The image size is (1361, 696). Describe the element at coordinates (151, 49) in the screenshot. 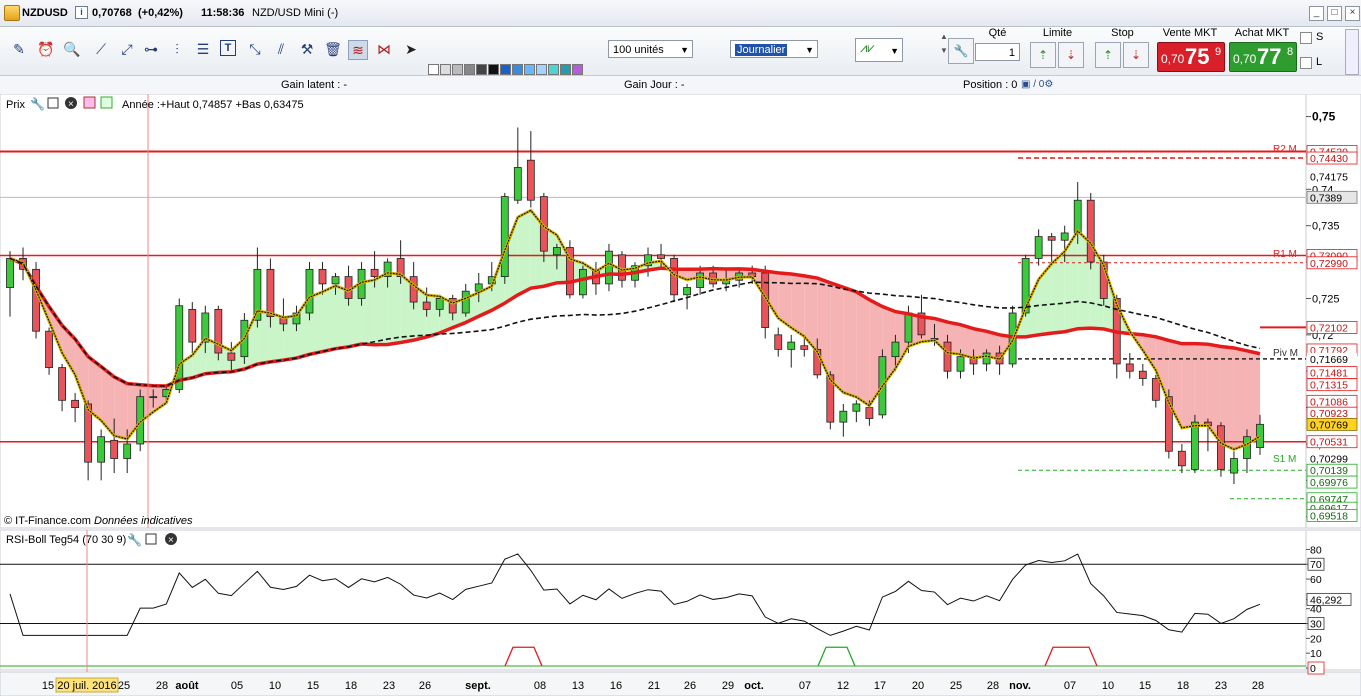

I see `horizontal-line-icon: ⊶` at that location.